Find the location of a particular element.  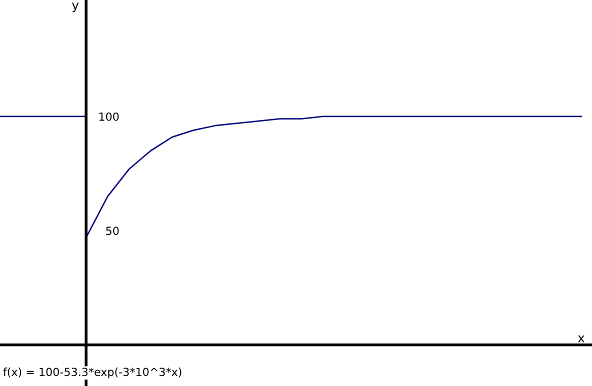

x-axis-title: x is located at coordinates (581, 338).